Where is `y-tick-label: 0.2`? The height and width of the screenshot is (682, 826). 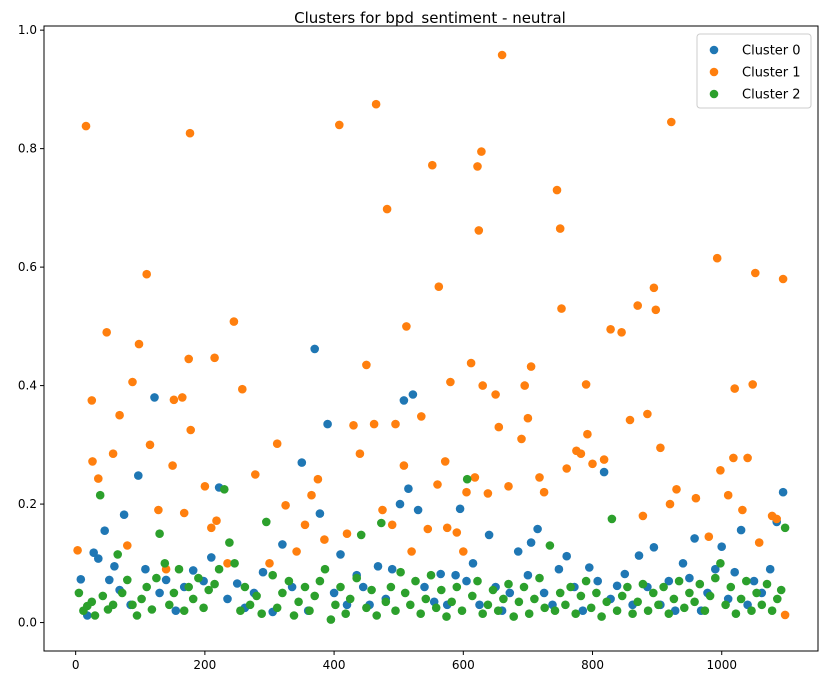
y-tick-label: 0.2 is located at coordinates (27, 504).